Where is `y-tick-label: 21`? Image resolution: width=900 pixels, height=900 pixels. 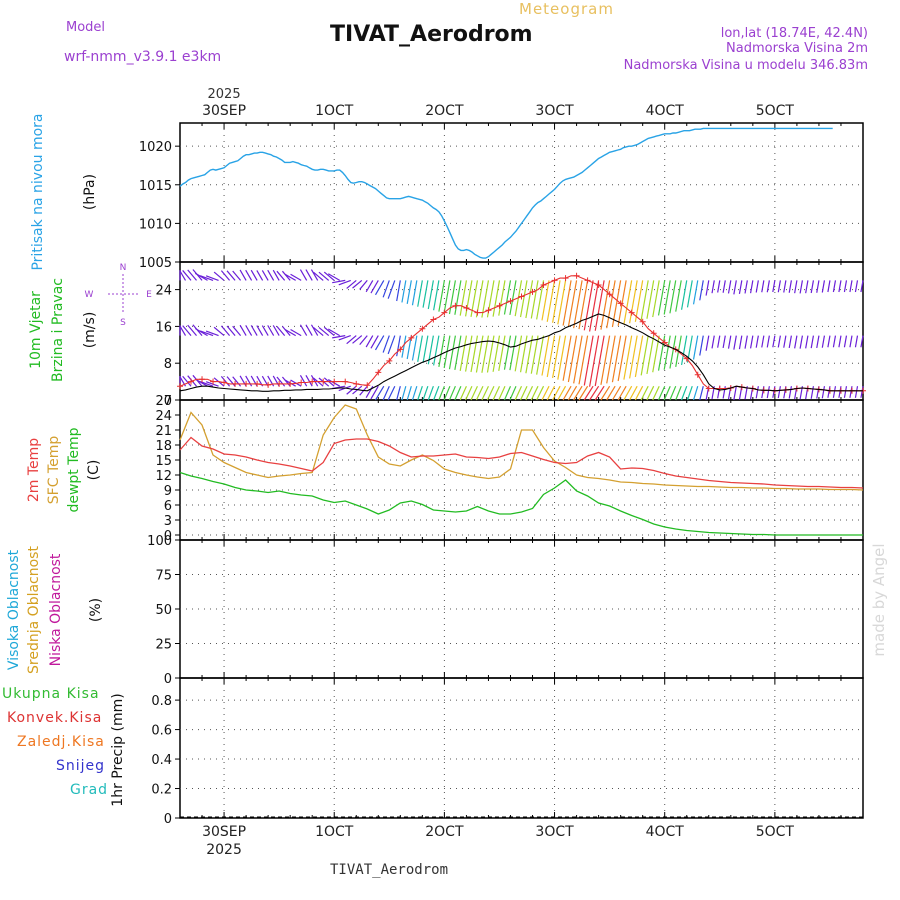 y-tick-label: 21 is located at coordinates (163, 431).